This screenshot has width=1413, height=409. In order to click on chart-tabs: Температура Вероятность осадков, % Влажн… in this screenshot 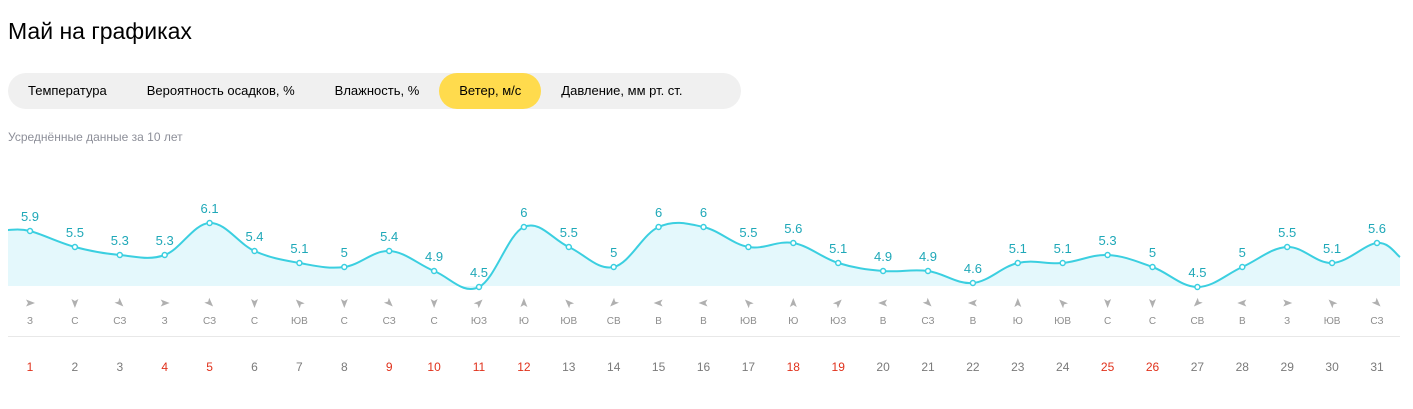, I will do `click(374, 91)`.